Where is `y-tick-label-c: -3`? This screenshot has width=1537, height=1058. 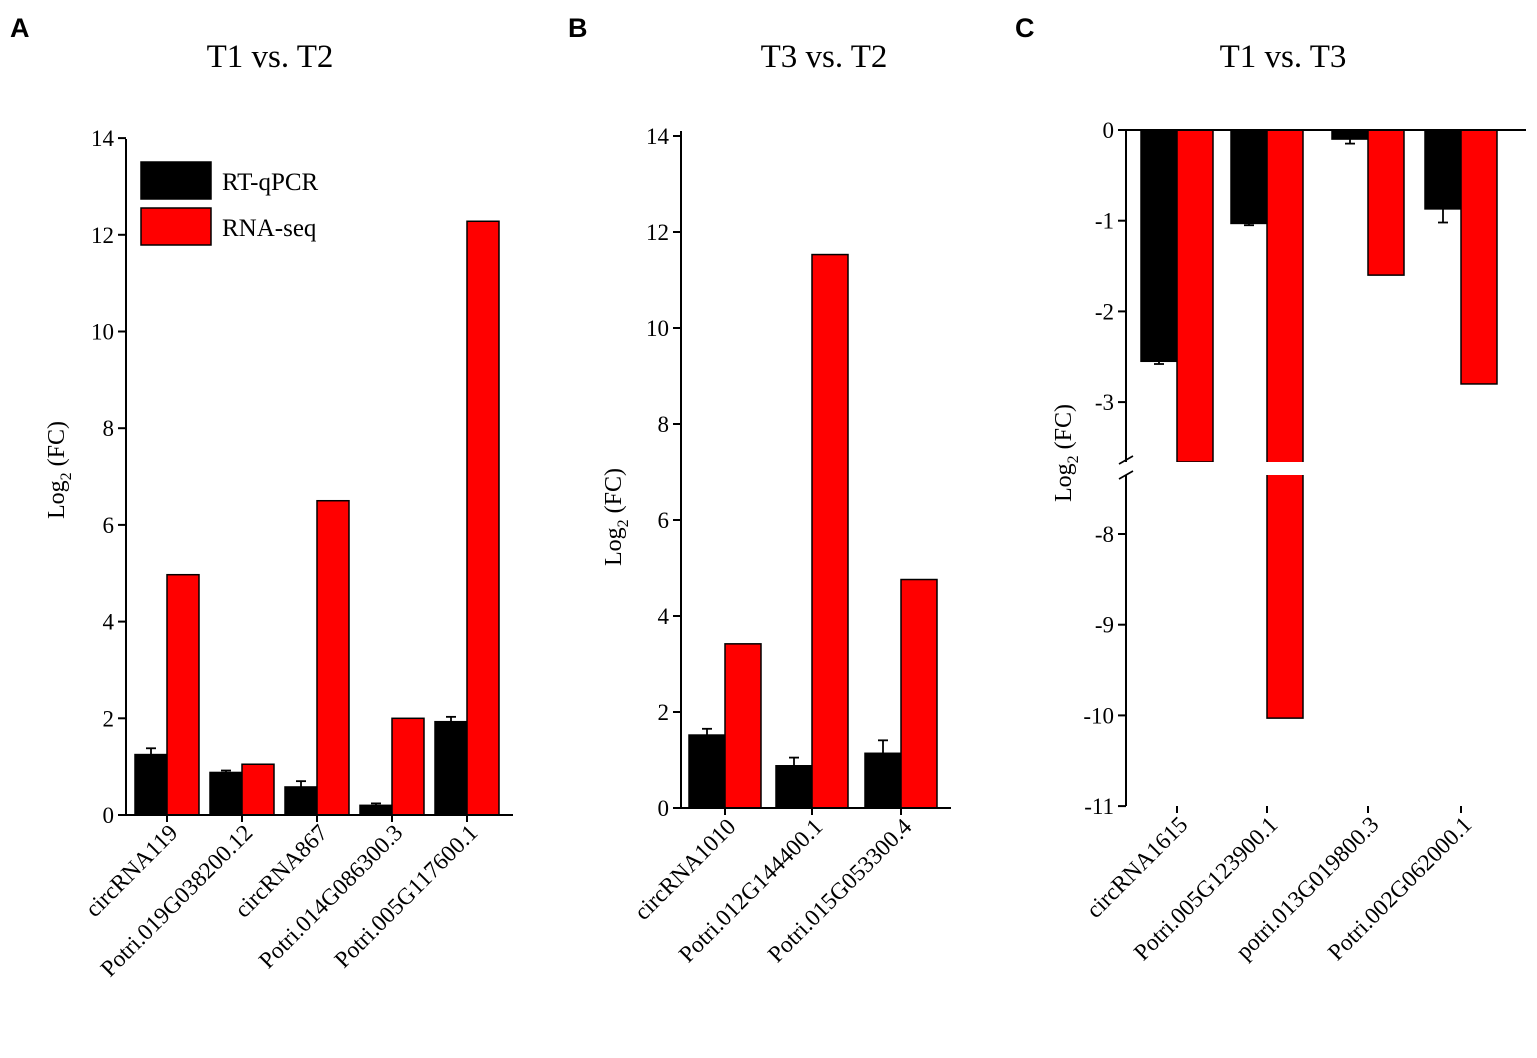
y-tick-label-c: -3 is located at coordinates (1104, 402).